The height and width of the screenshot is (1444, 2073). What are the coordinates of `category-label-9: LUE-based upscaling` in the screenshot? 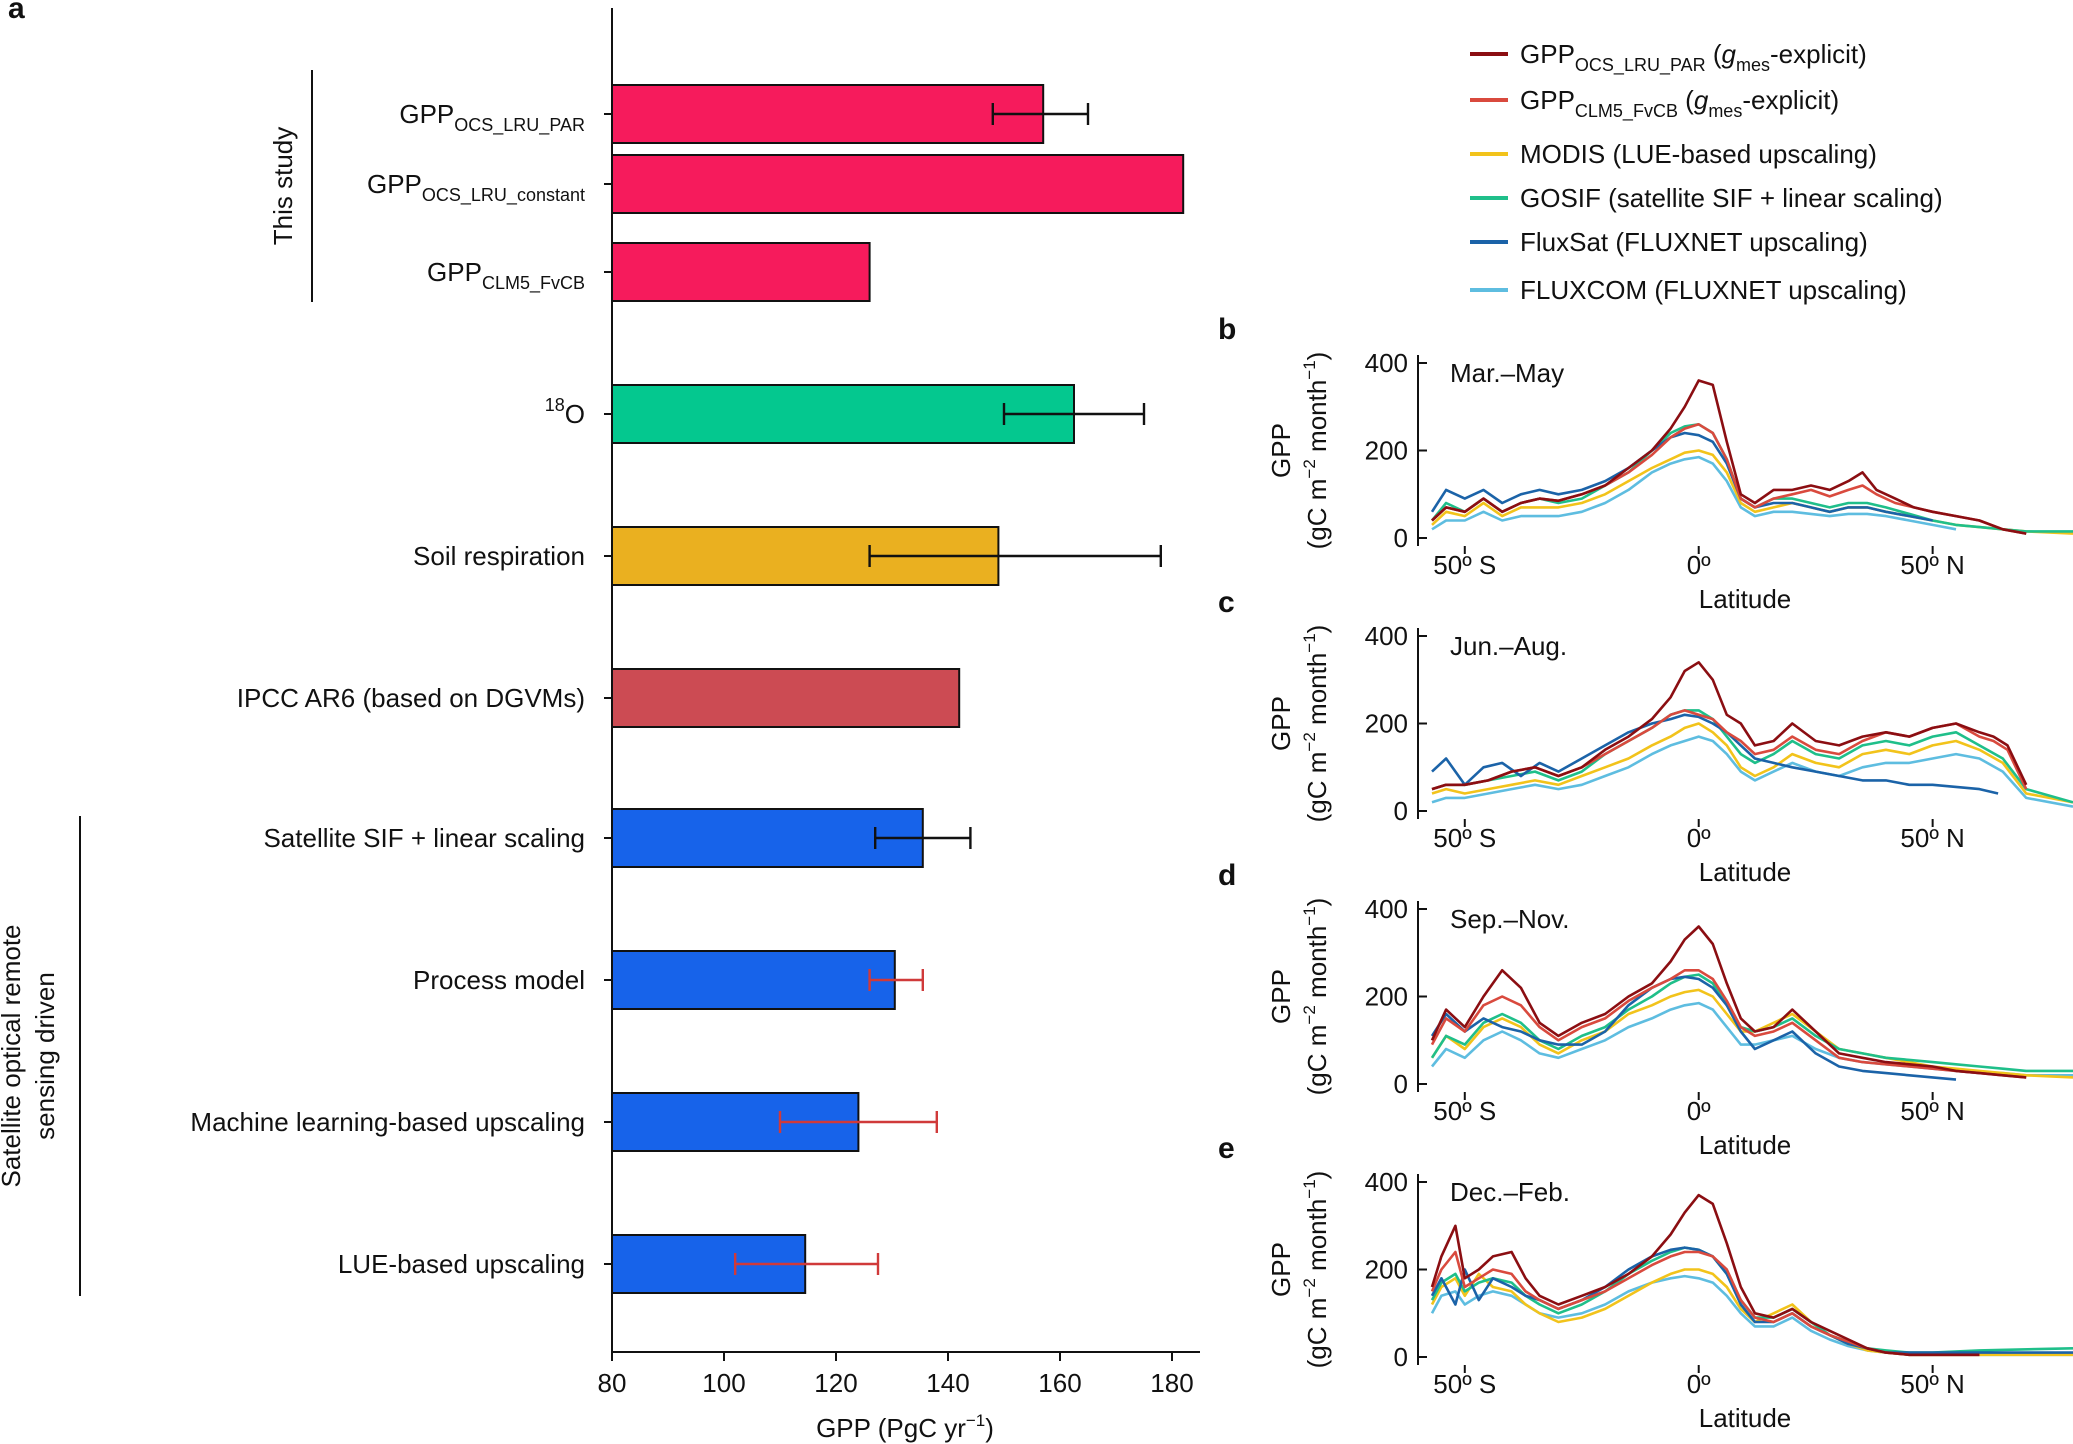 It's located at (461, 1264).